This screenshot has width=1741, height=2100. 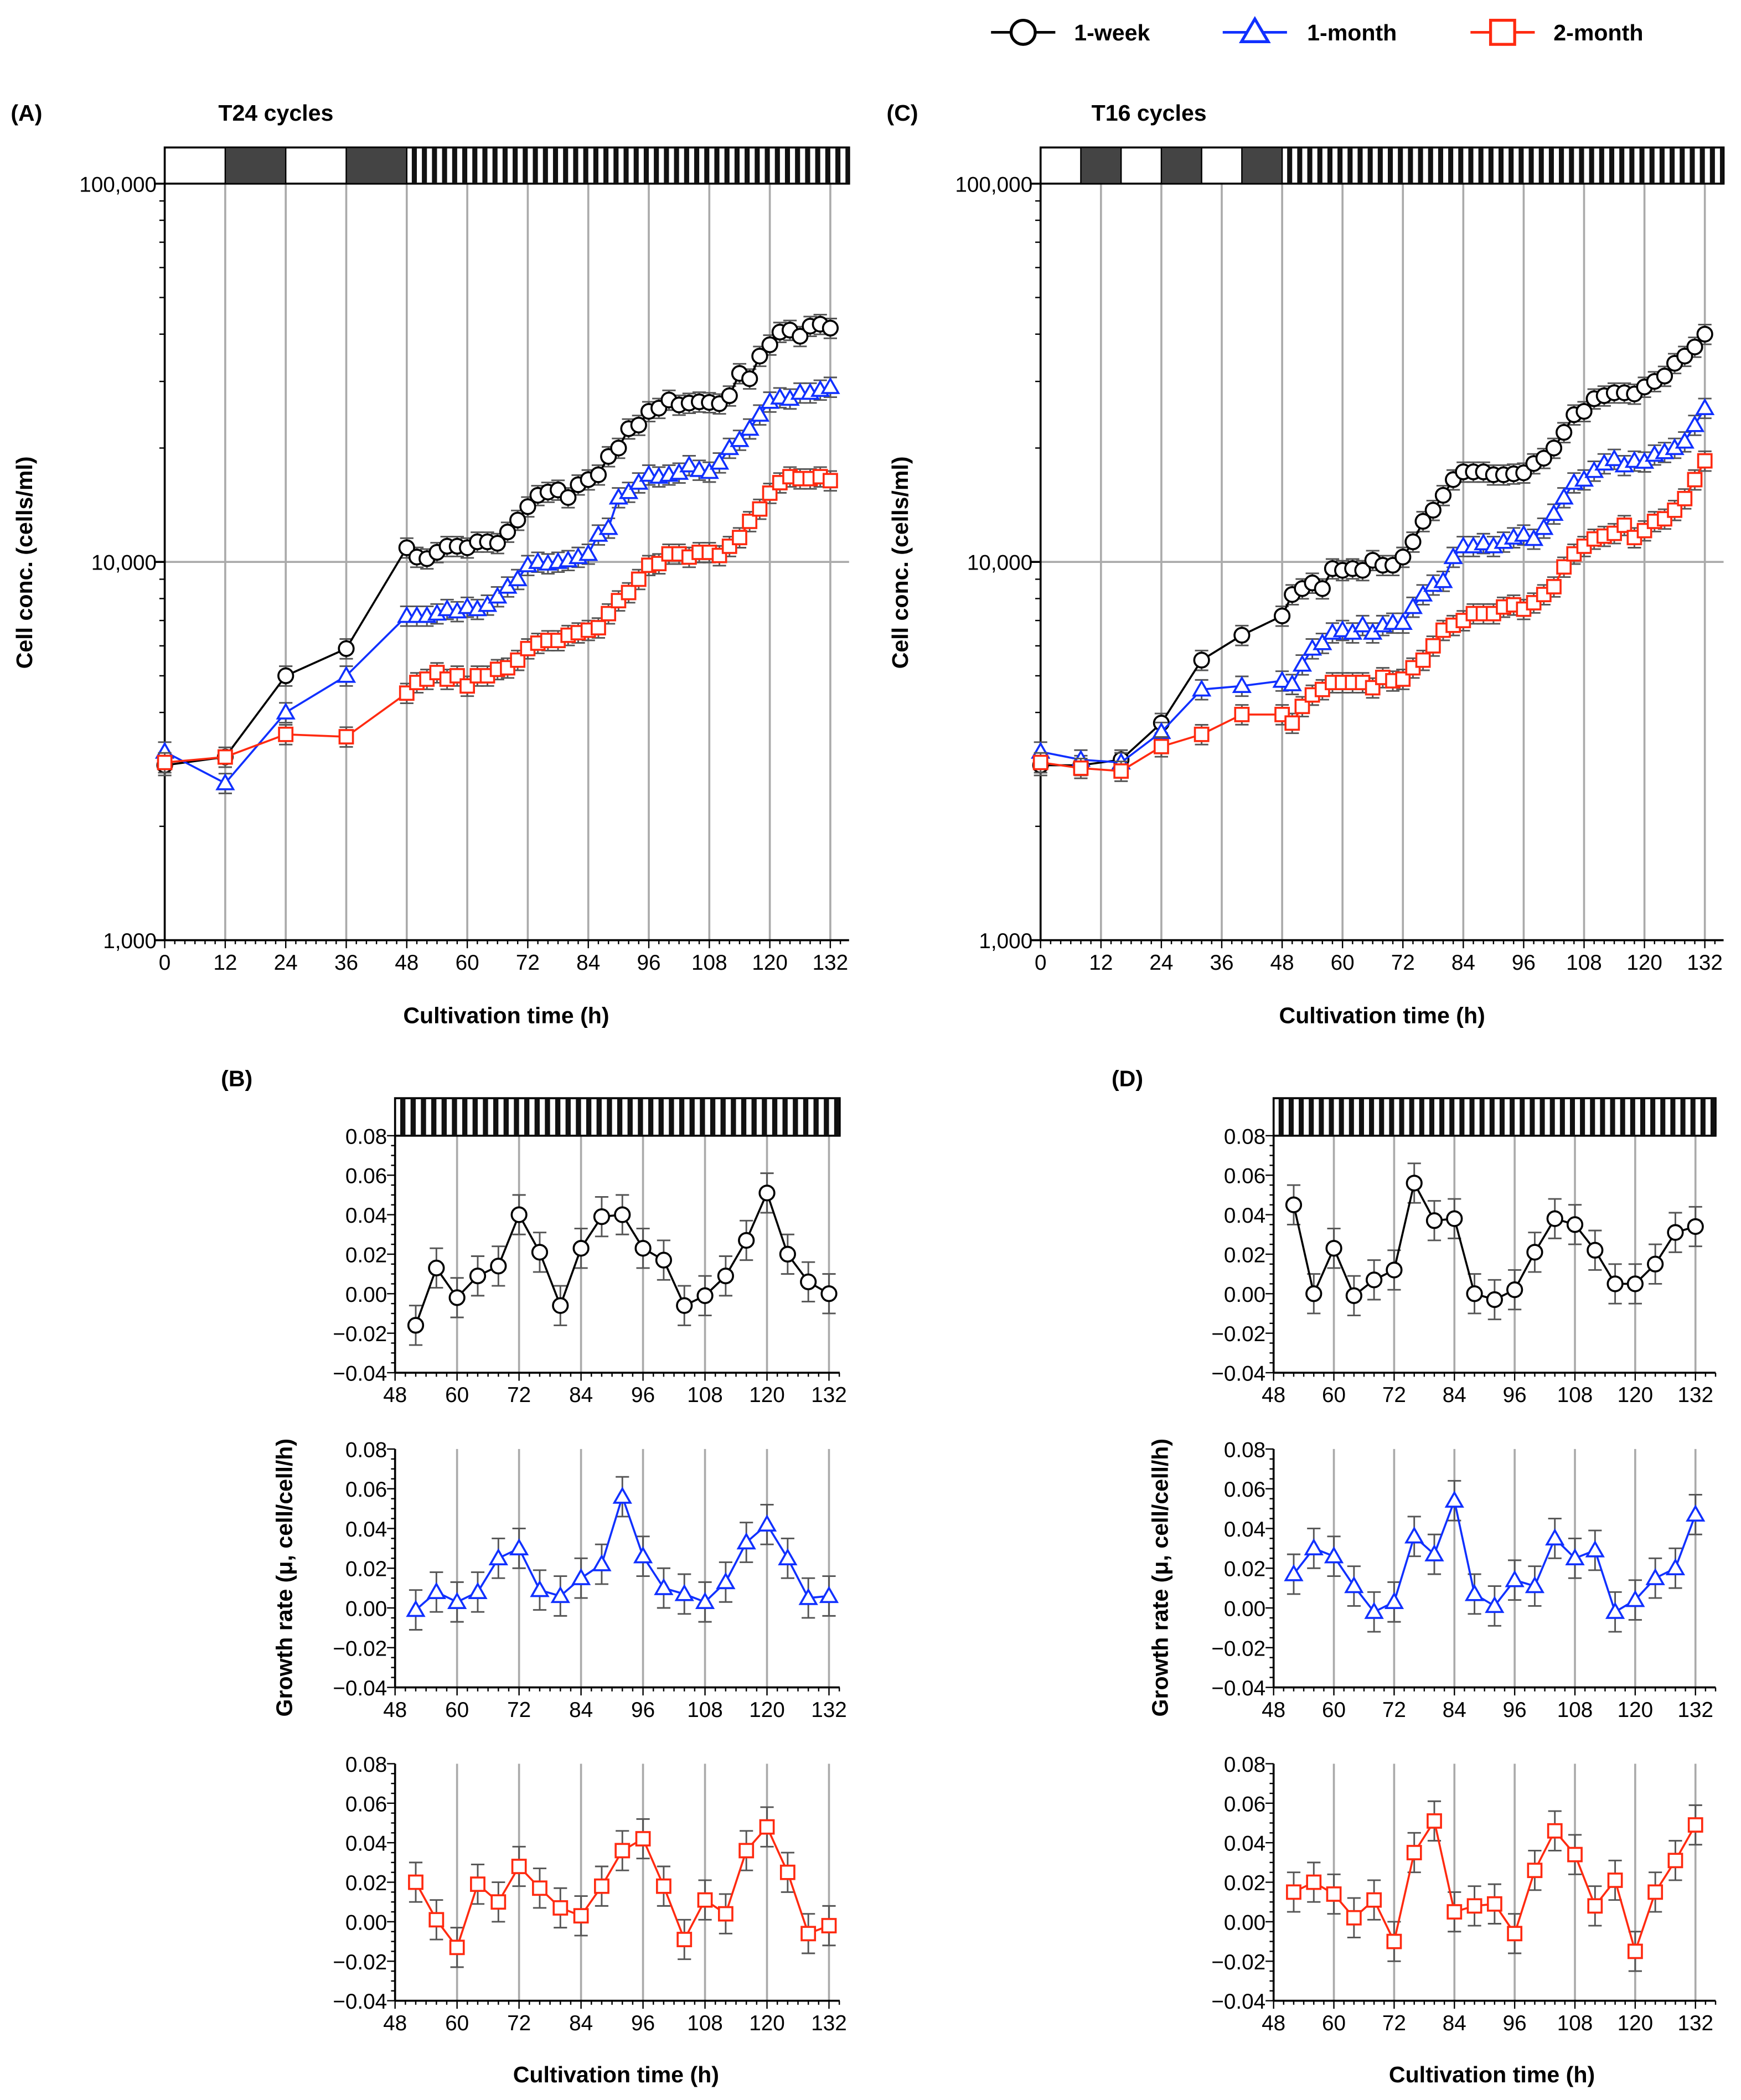 I want to click on legend-label: 2-month, so click(x=1598, y=33).